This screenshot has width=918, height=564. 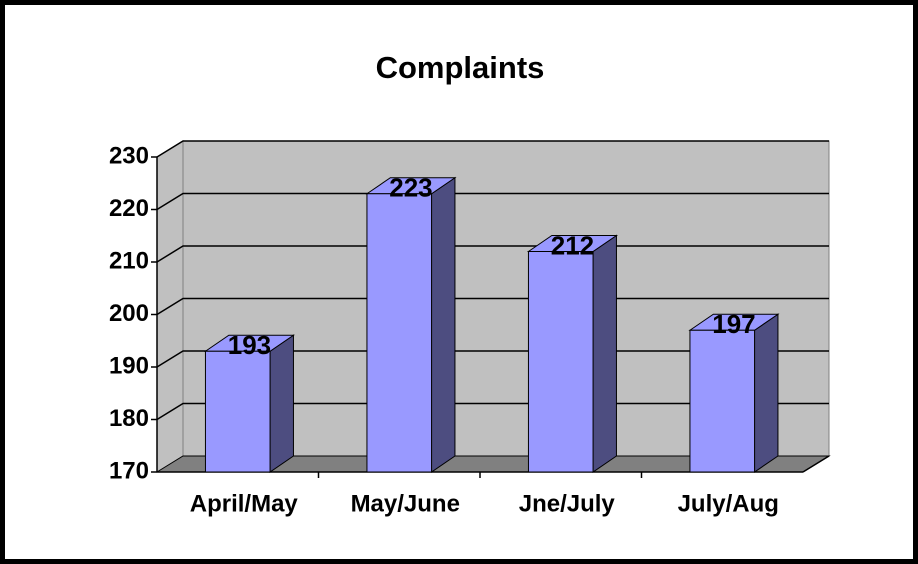 What do you see at coordinates (410, 188) in the screenshot?
I see `data-label: 223` at bounding box center [410, 188].